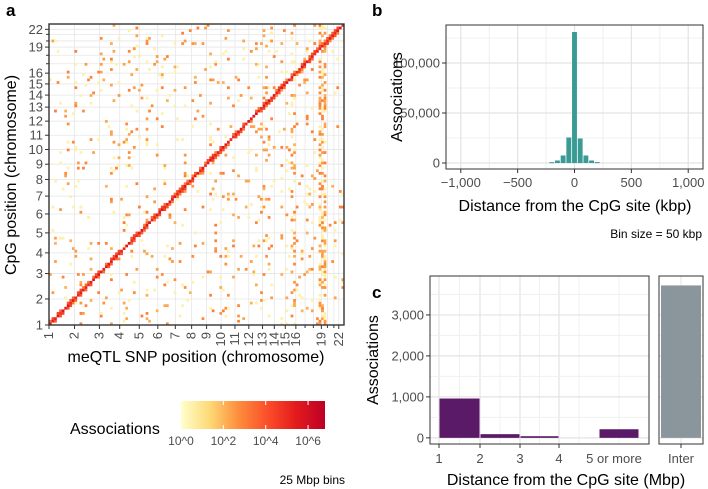  What do you see at coordinates (191, 335) in the screenshot?
I see `x-tick-label: 8` at bounding box center [191, 335].